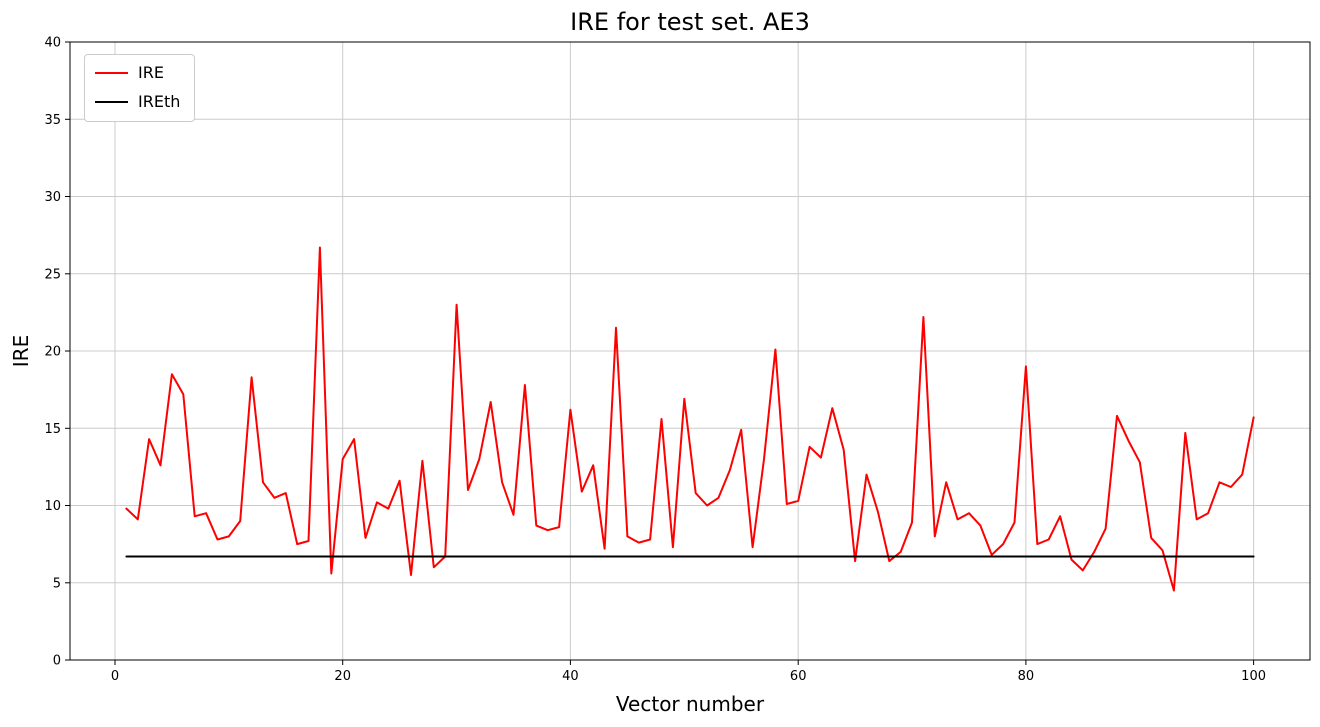  What do you see at coordinates (52, 429) in the screenshot?
I see `svg-text: 15` at bounding box center [52, 429].